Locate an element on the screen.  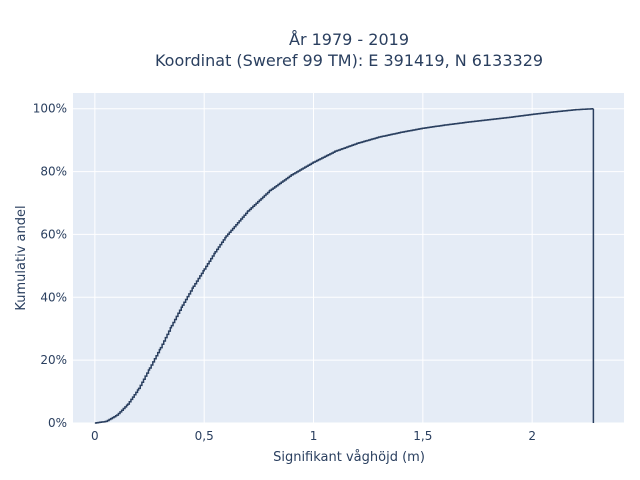
y-tick-labels: 0% 20% 40% 60% 80% 100% is located at coordinates (50, 266).